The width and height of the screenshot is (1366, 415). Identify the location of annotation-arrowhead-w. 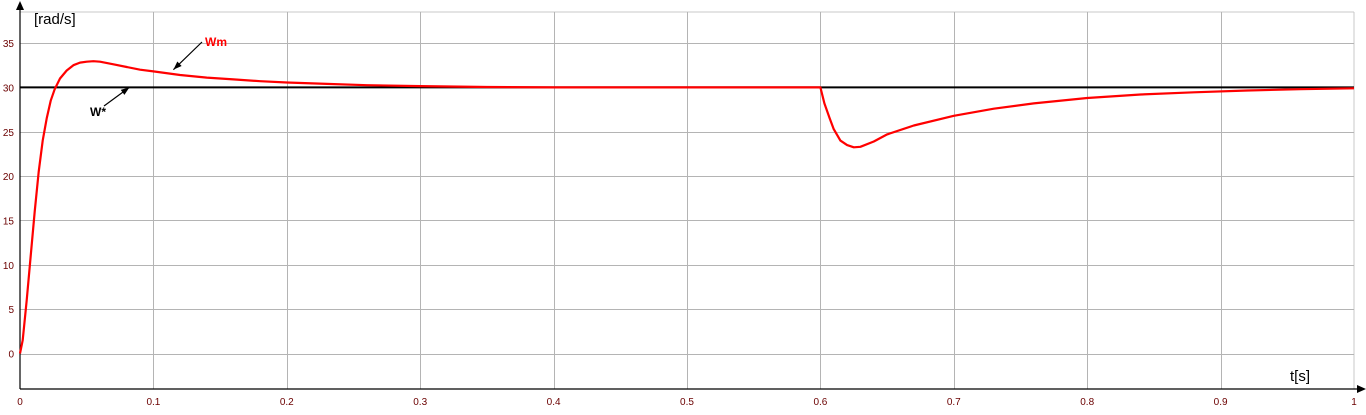
(125, 91).